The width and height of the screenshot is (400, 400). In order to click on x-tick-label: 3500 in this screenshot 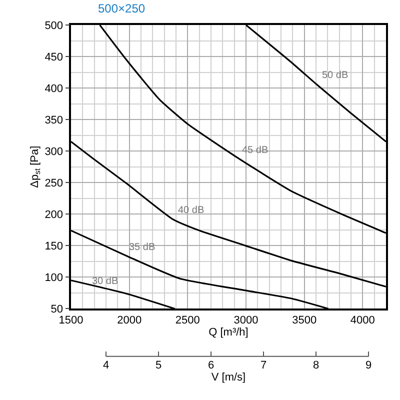, I will do `click(304, 320)`.